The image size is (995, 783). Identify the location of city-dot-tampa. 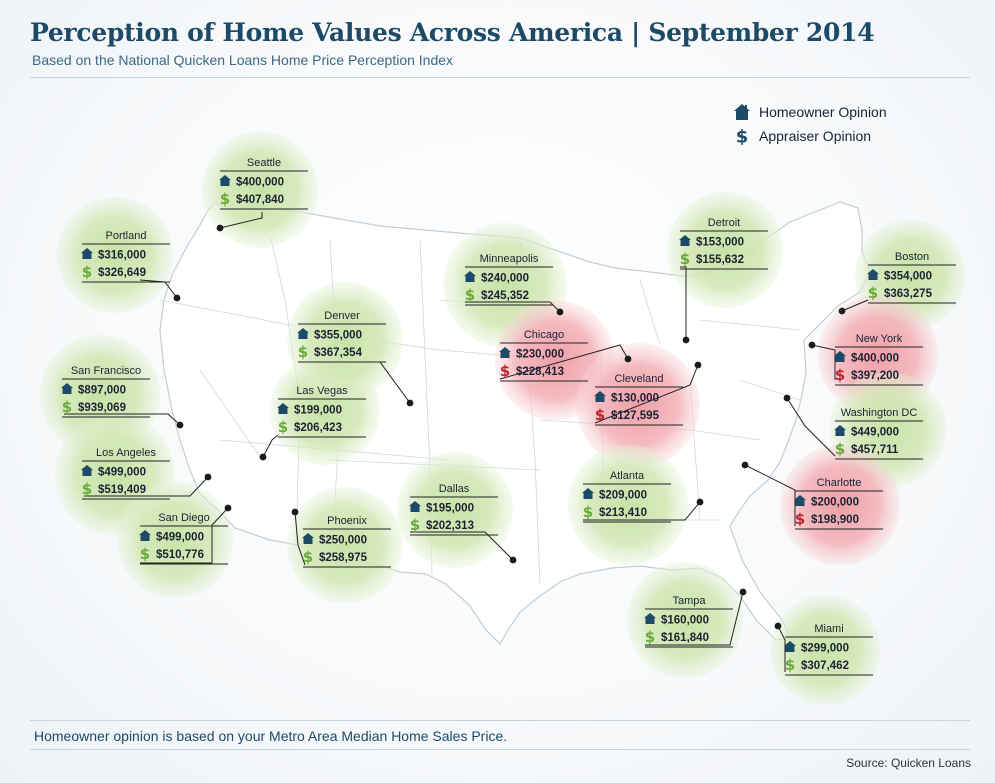
(743, 592).